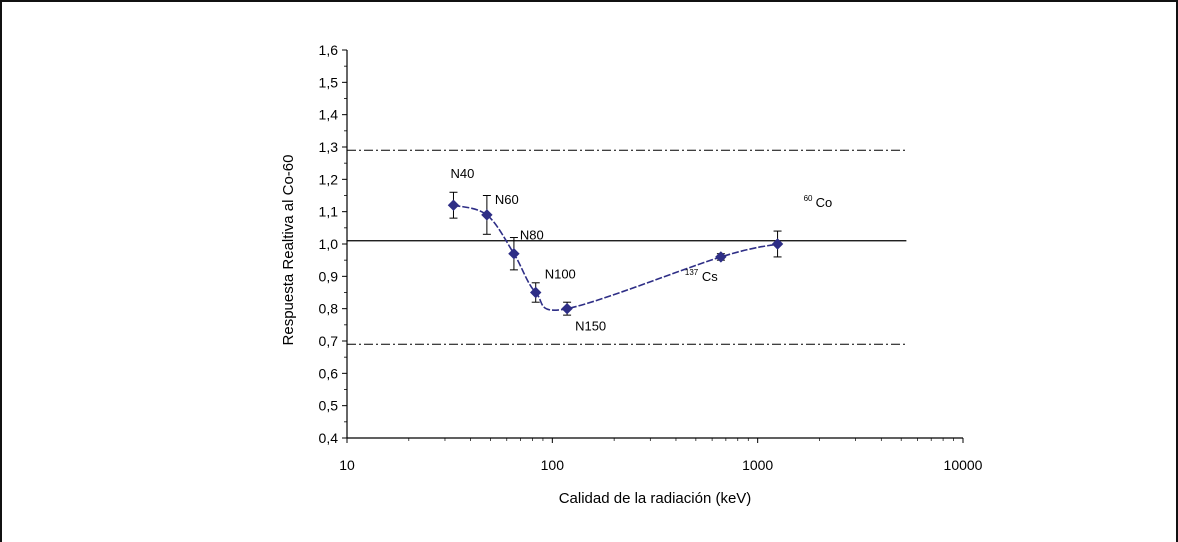 The height and width of the screenshot is (542, 1178). What do you see at coordinates (824, 202) in the screenshot?
I see `annotation-label: Co` at bounding box center [824, 202].